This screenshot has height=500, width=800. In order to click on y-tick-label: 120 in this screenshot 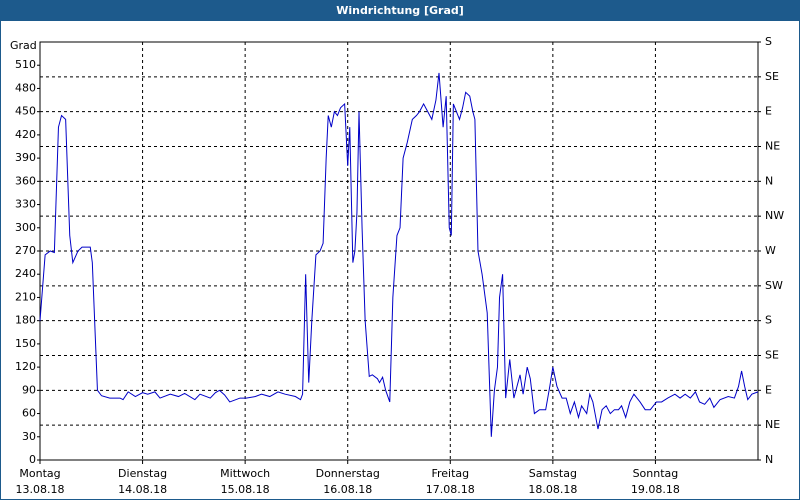, I will do `click(25, 366)`.